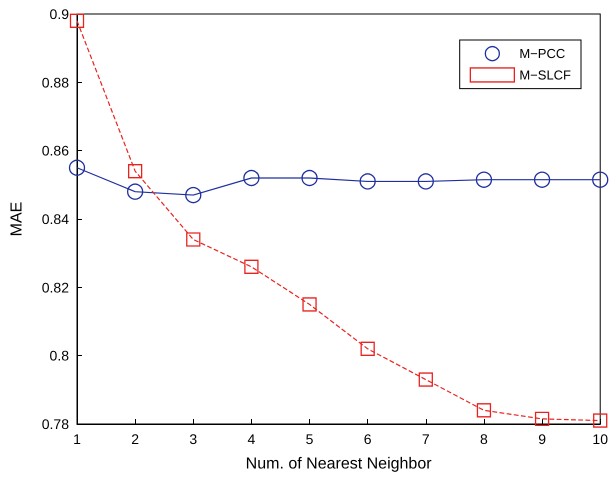  I want to click on y-axis-title: MAE, so click(17, 219).